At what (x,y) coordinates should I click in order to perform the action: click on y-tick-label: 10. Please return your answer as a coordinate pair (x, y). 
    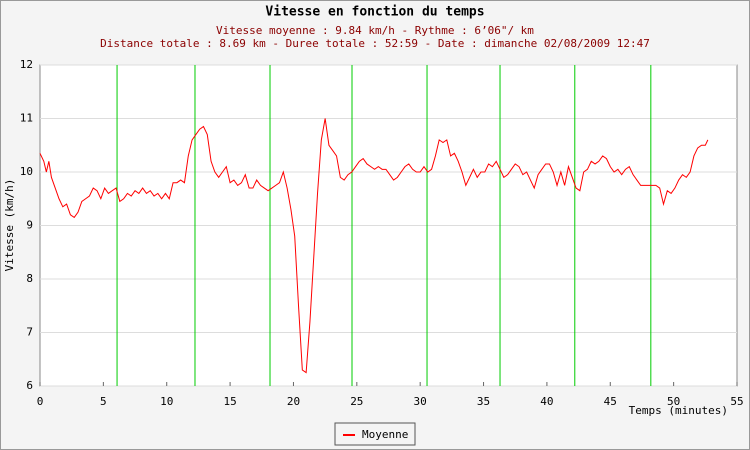
    Looking at the image, I should click on (26, 171).